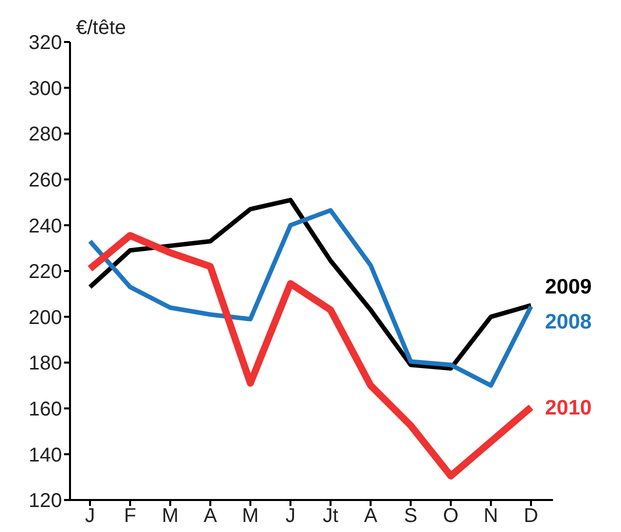  I want to click on series-label: 2009, so click(568, 286).